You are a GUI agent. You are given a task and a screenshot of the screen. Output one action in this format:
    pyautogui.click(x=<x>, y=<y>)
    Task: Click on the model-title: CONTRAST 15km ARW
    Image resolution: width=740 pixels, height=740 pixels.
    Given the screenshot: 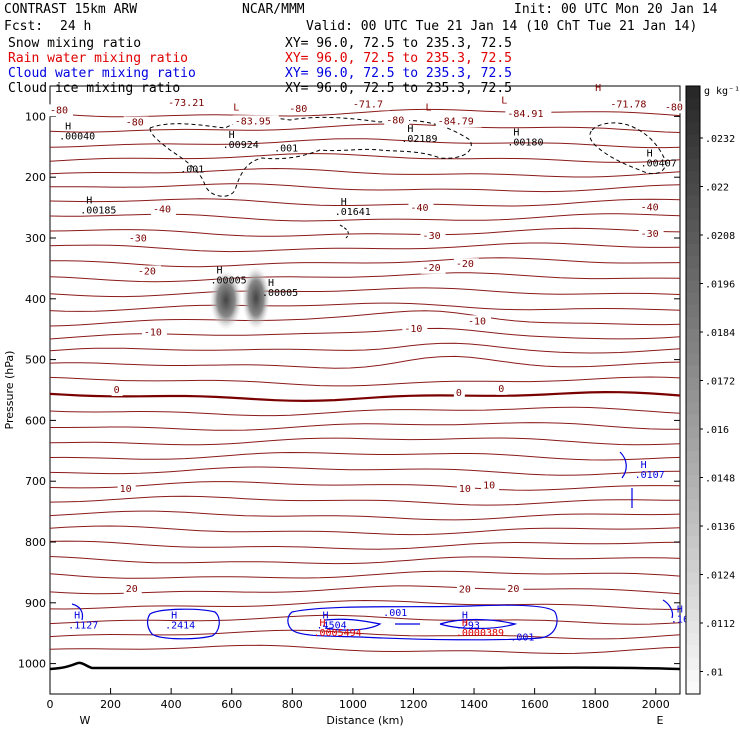 What is the action you would take?
    pyautogui.click(x=70, y=9)
    